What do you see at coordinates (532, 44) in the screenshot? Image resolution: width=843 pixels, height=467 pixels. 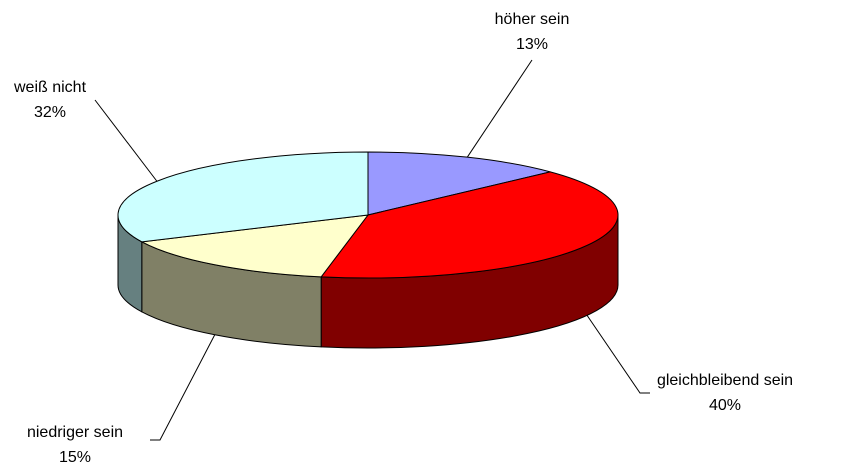 I see `slice-value-label: 13%` at bounding box center [532, 44].